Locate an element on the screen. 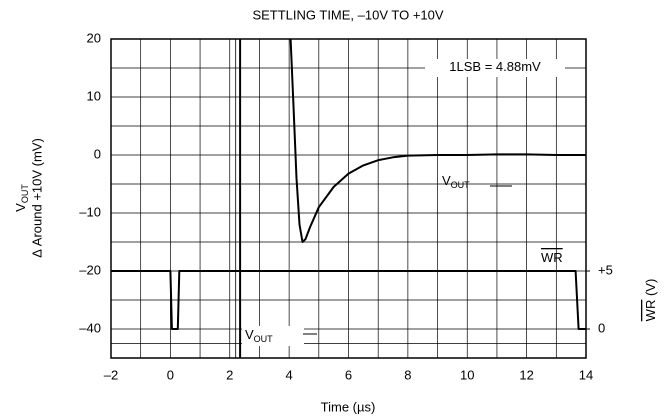 The width and height of the screenshot is (664, 417). series-line is located at coordinates (348, 300).